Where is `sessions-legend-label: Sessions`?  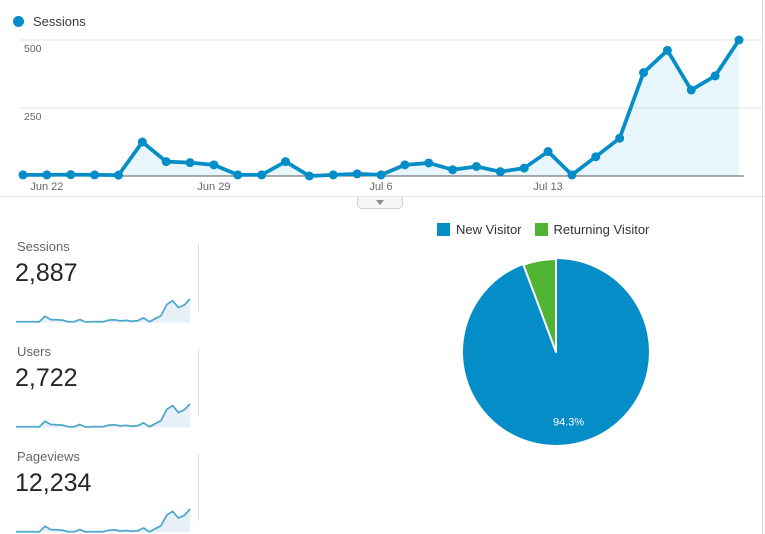 sessions-legend-label: Sessions is located at coordinates (59, 21).